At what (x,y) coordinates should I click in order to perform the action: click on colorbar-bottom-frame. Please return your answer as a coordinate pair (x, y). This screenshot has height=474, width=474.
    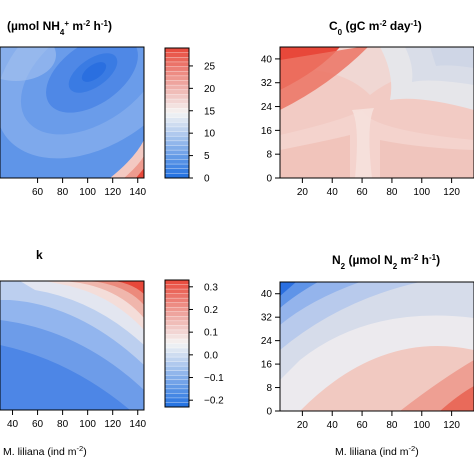
    Looking at the image, I should click on (177, 343).